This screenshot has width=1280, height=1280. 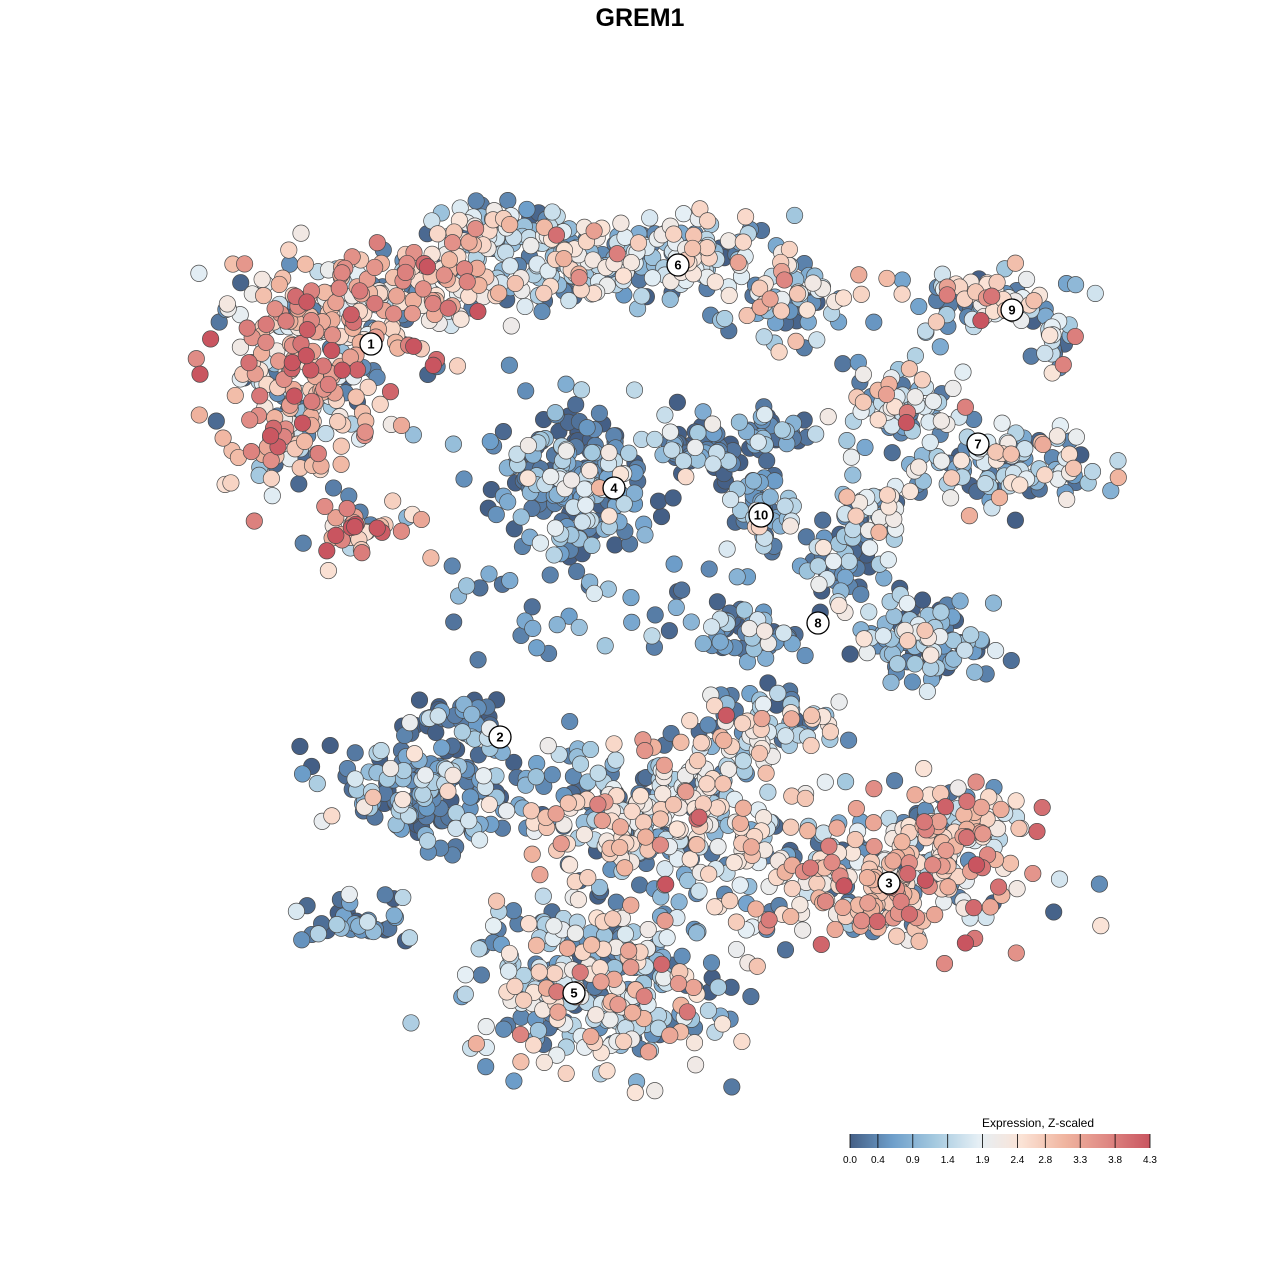 What do you see at coordinates (574, 993) in the screenshot?
I see `cluster-label-5: 5` at bounding box center [574, 993].